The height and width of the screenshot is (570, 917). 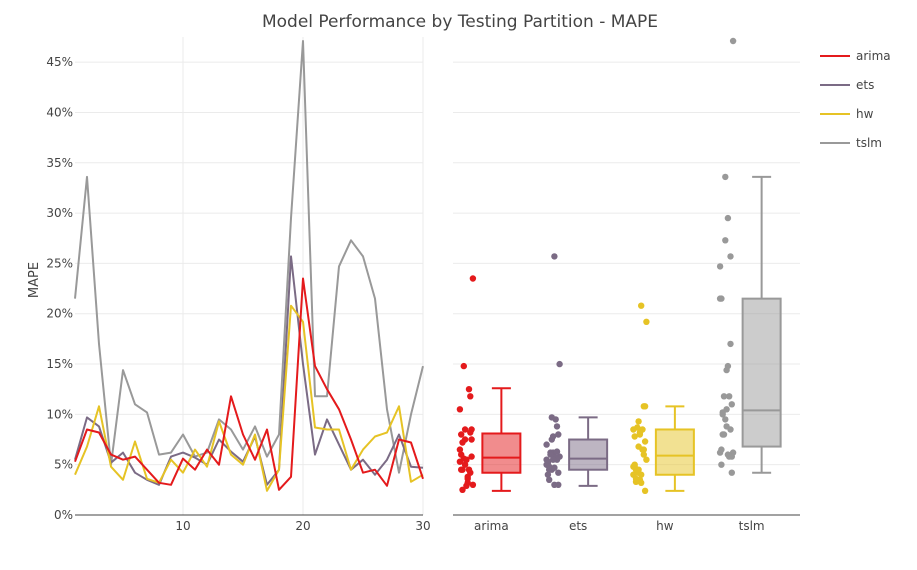 I want to click on series-line-hw, so click(x=249, y=398).